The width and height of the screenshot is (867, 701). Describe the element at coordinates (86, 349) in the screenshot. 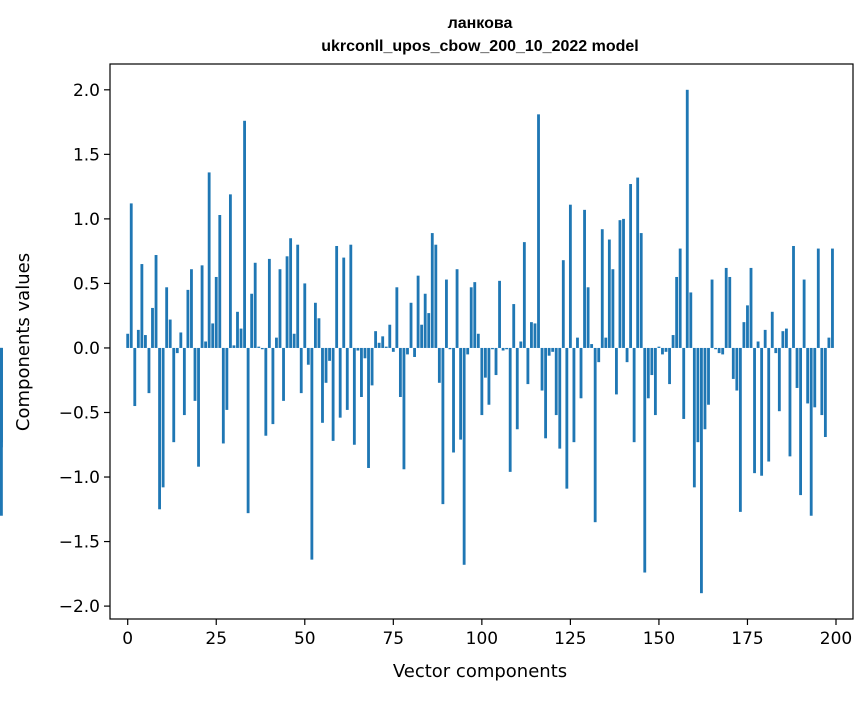

I see `y-tick-label: 0.0` at that location.